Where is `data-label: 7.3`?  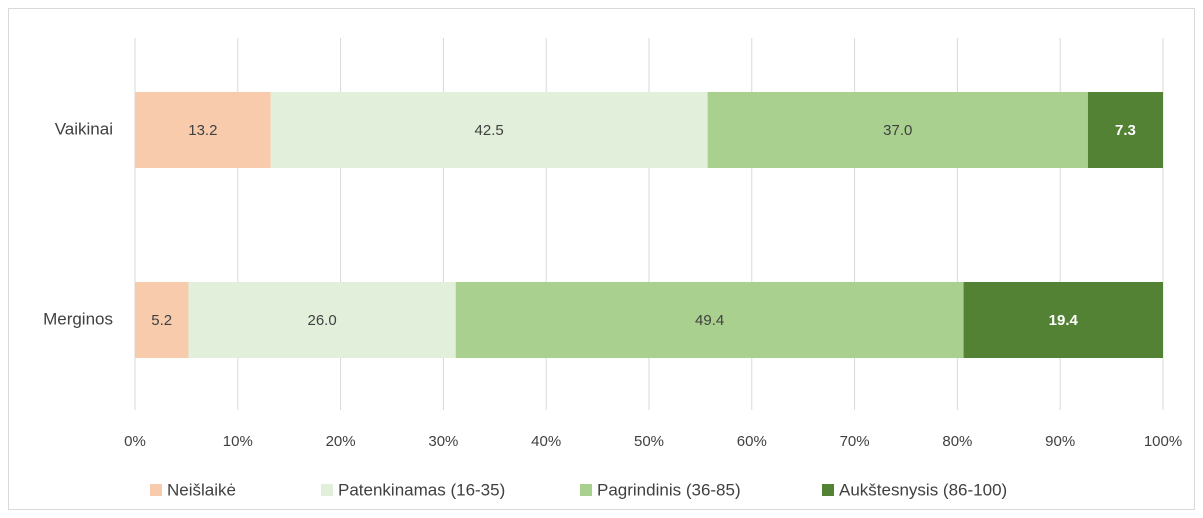 data-label: 7.3 is located at coordinates (1125, 130).